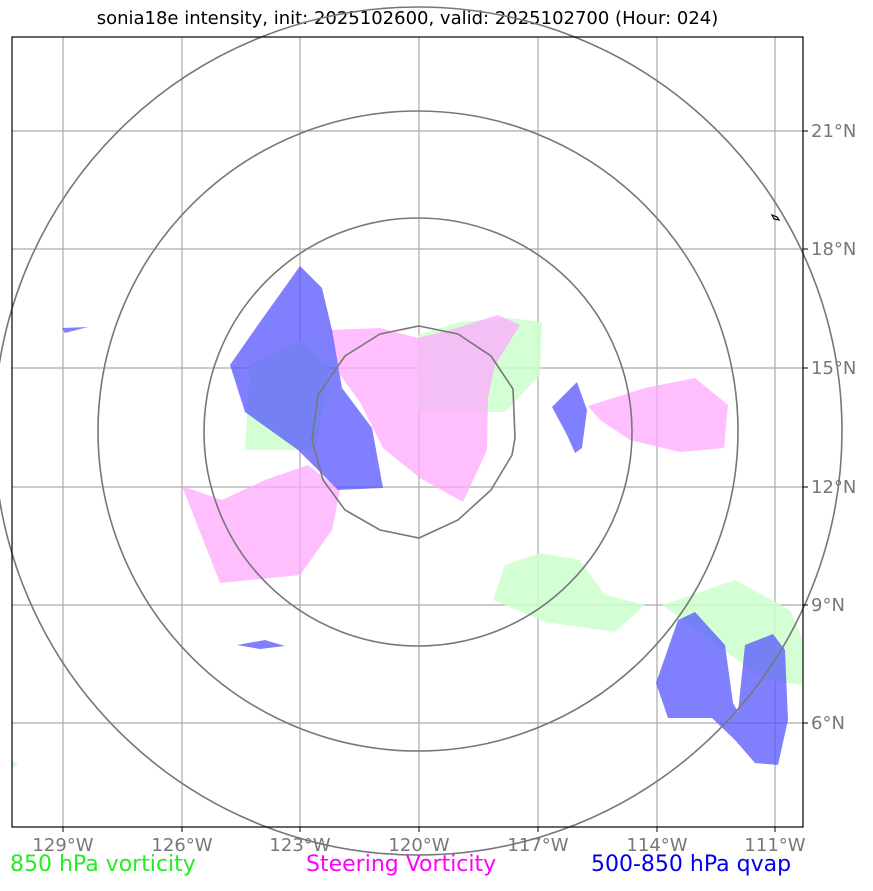  Describe the element at coordinates (181, 845) in the screenshot. I see `lon-label: 126°W` at that location.